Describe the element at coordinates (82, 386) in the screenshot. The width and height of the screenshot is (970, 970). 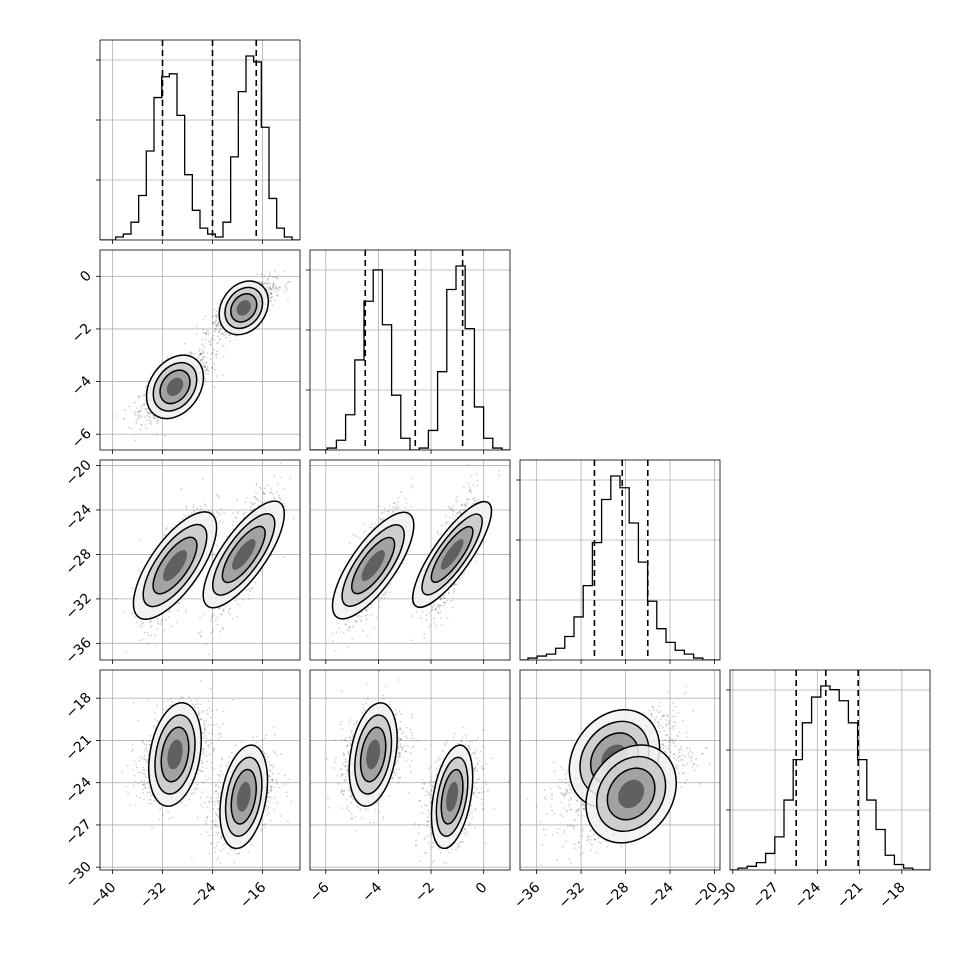
I see `y-tick-label: −4` at that location.